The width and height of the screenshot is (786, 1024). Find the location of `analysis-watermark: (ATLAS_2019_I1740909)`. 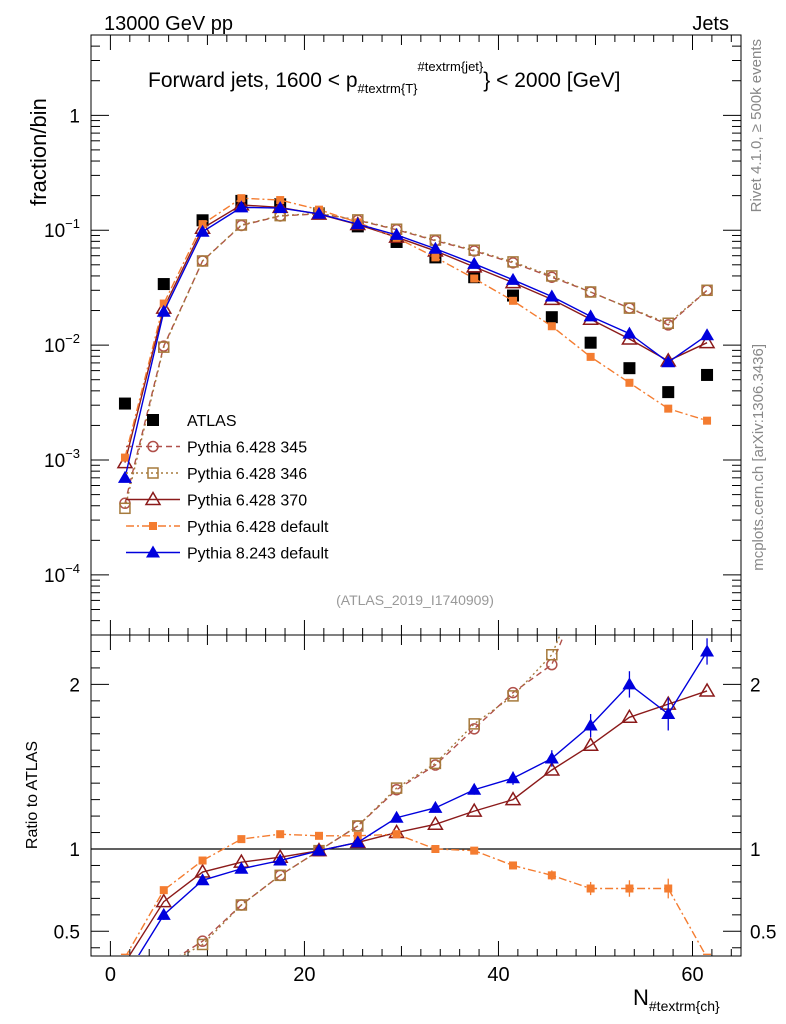

analysis-watermark: (ATLAS_2019_I1740909) is located at coordinates (415, 600).